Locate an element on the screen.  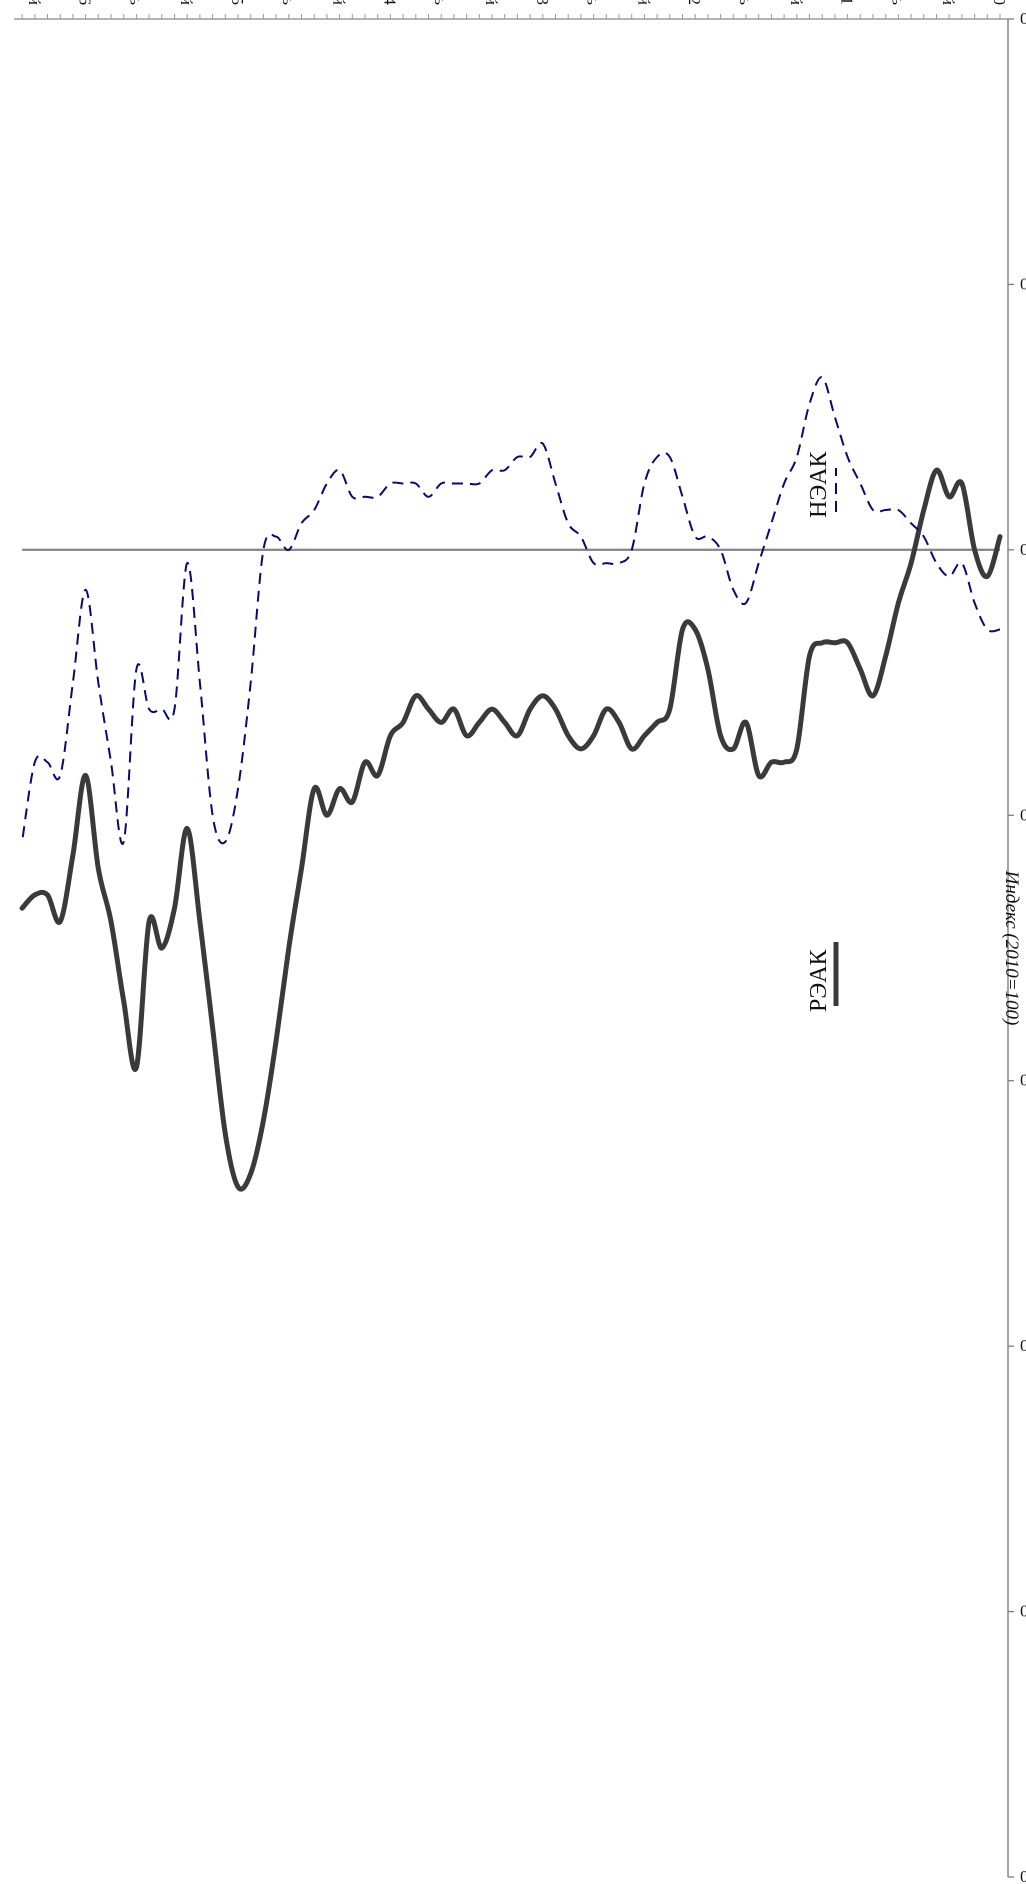
y-tick-label: 130 is located at coordinates (1023, 1345).